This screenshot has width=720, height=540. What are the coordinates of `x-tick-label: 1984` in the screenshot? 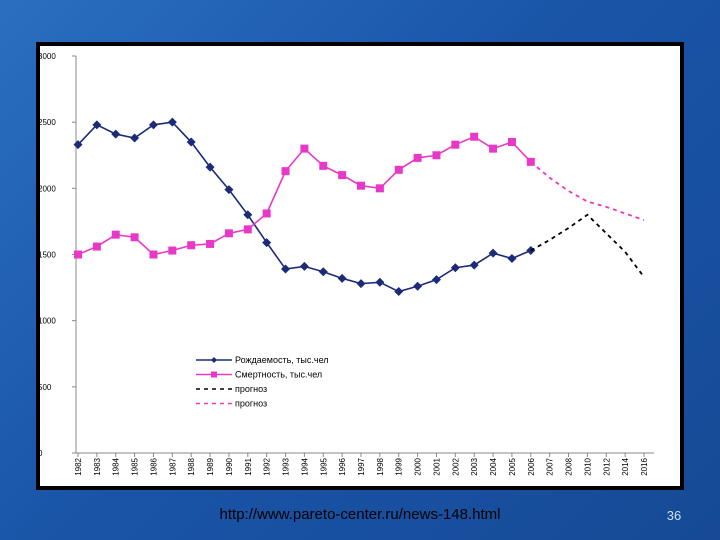 It's located at (116, 466).